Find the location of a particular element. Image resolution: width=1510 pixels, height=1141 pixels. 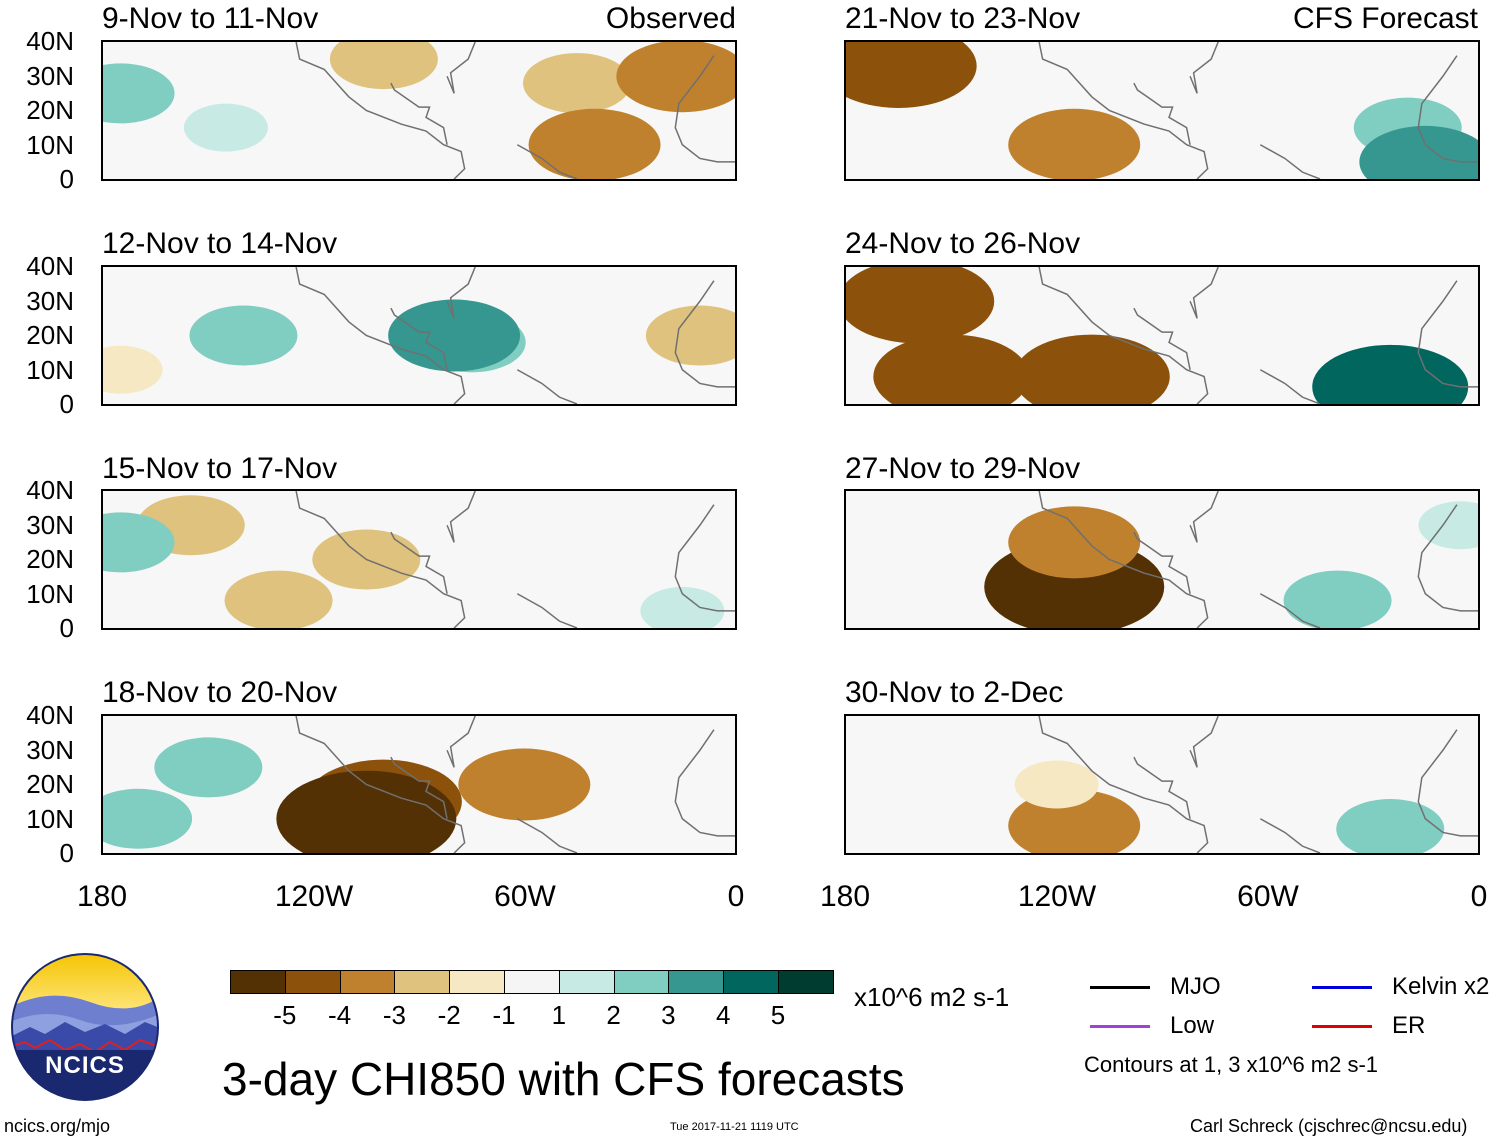

colorbar-label: -1 is located at coordinates (504, 1015).